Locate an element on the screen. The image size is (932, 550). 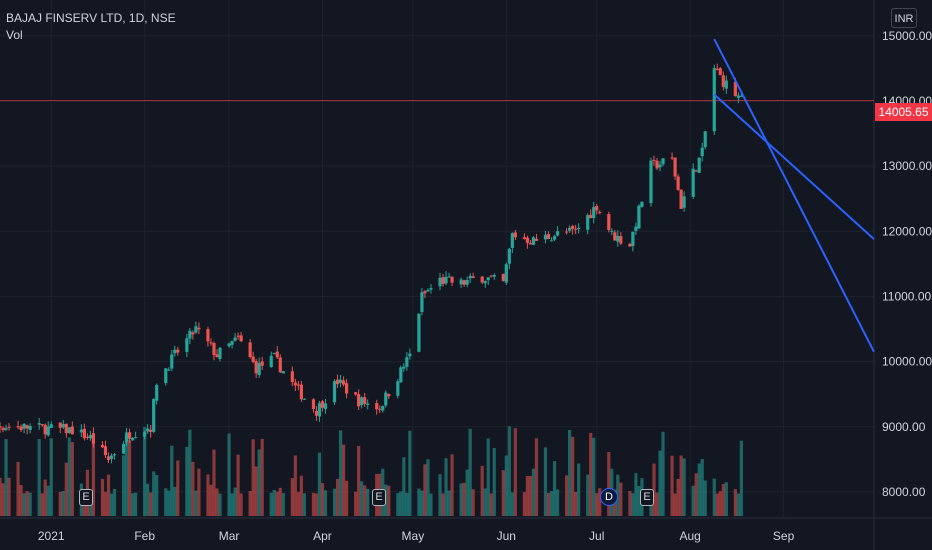
dividend-event-marker: D is located at coordinates (609, 497).